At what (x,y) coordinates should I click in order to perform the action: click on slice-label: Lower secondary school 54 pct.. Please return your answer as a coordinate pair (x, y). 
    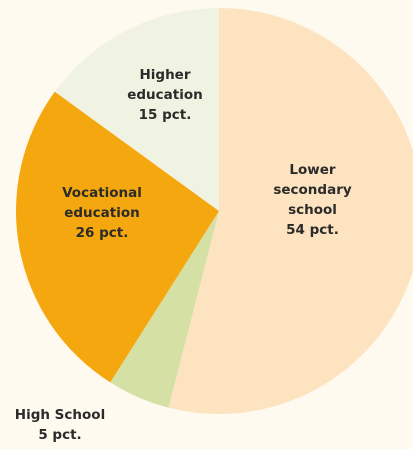
    Looking at the image, I should click on (312, 200).